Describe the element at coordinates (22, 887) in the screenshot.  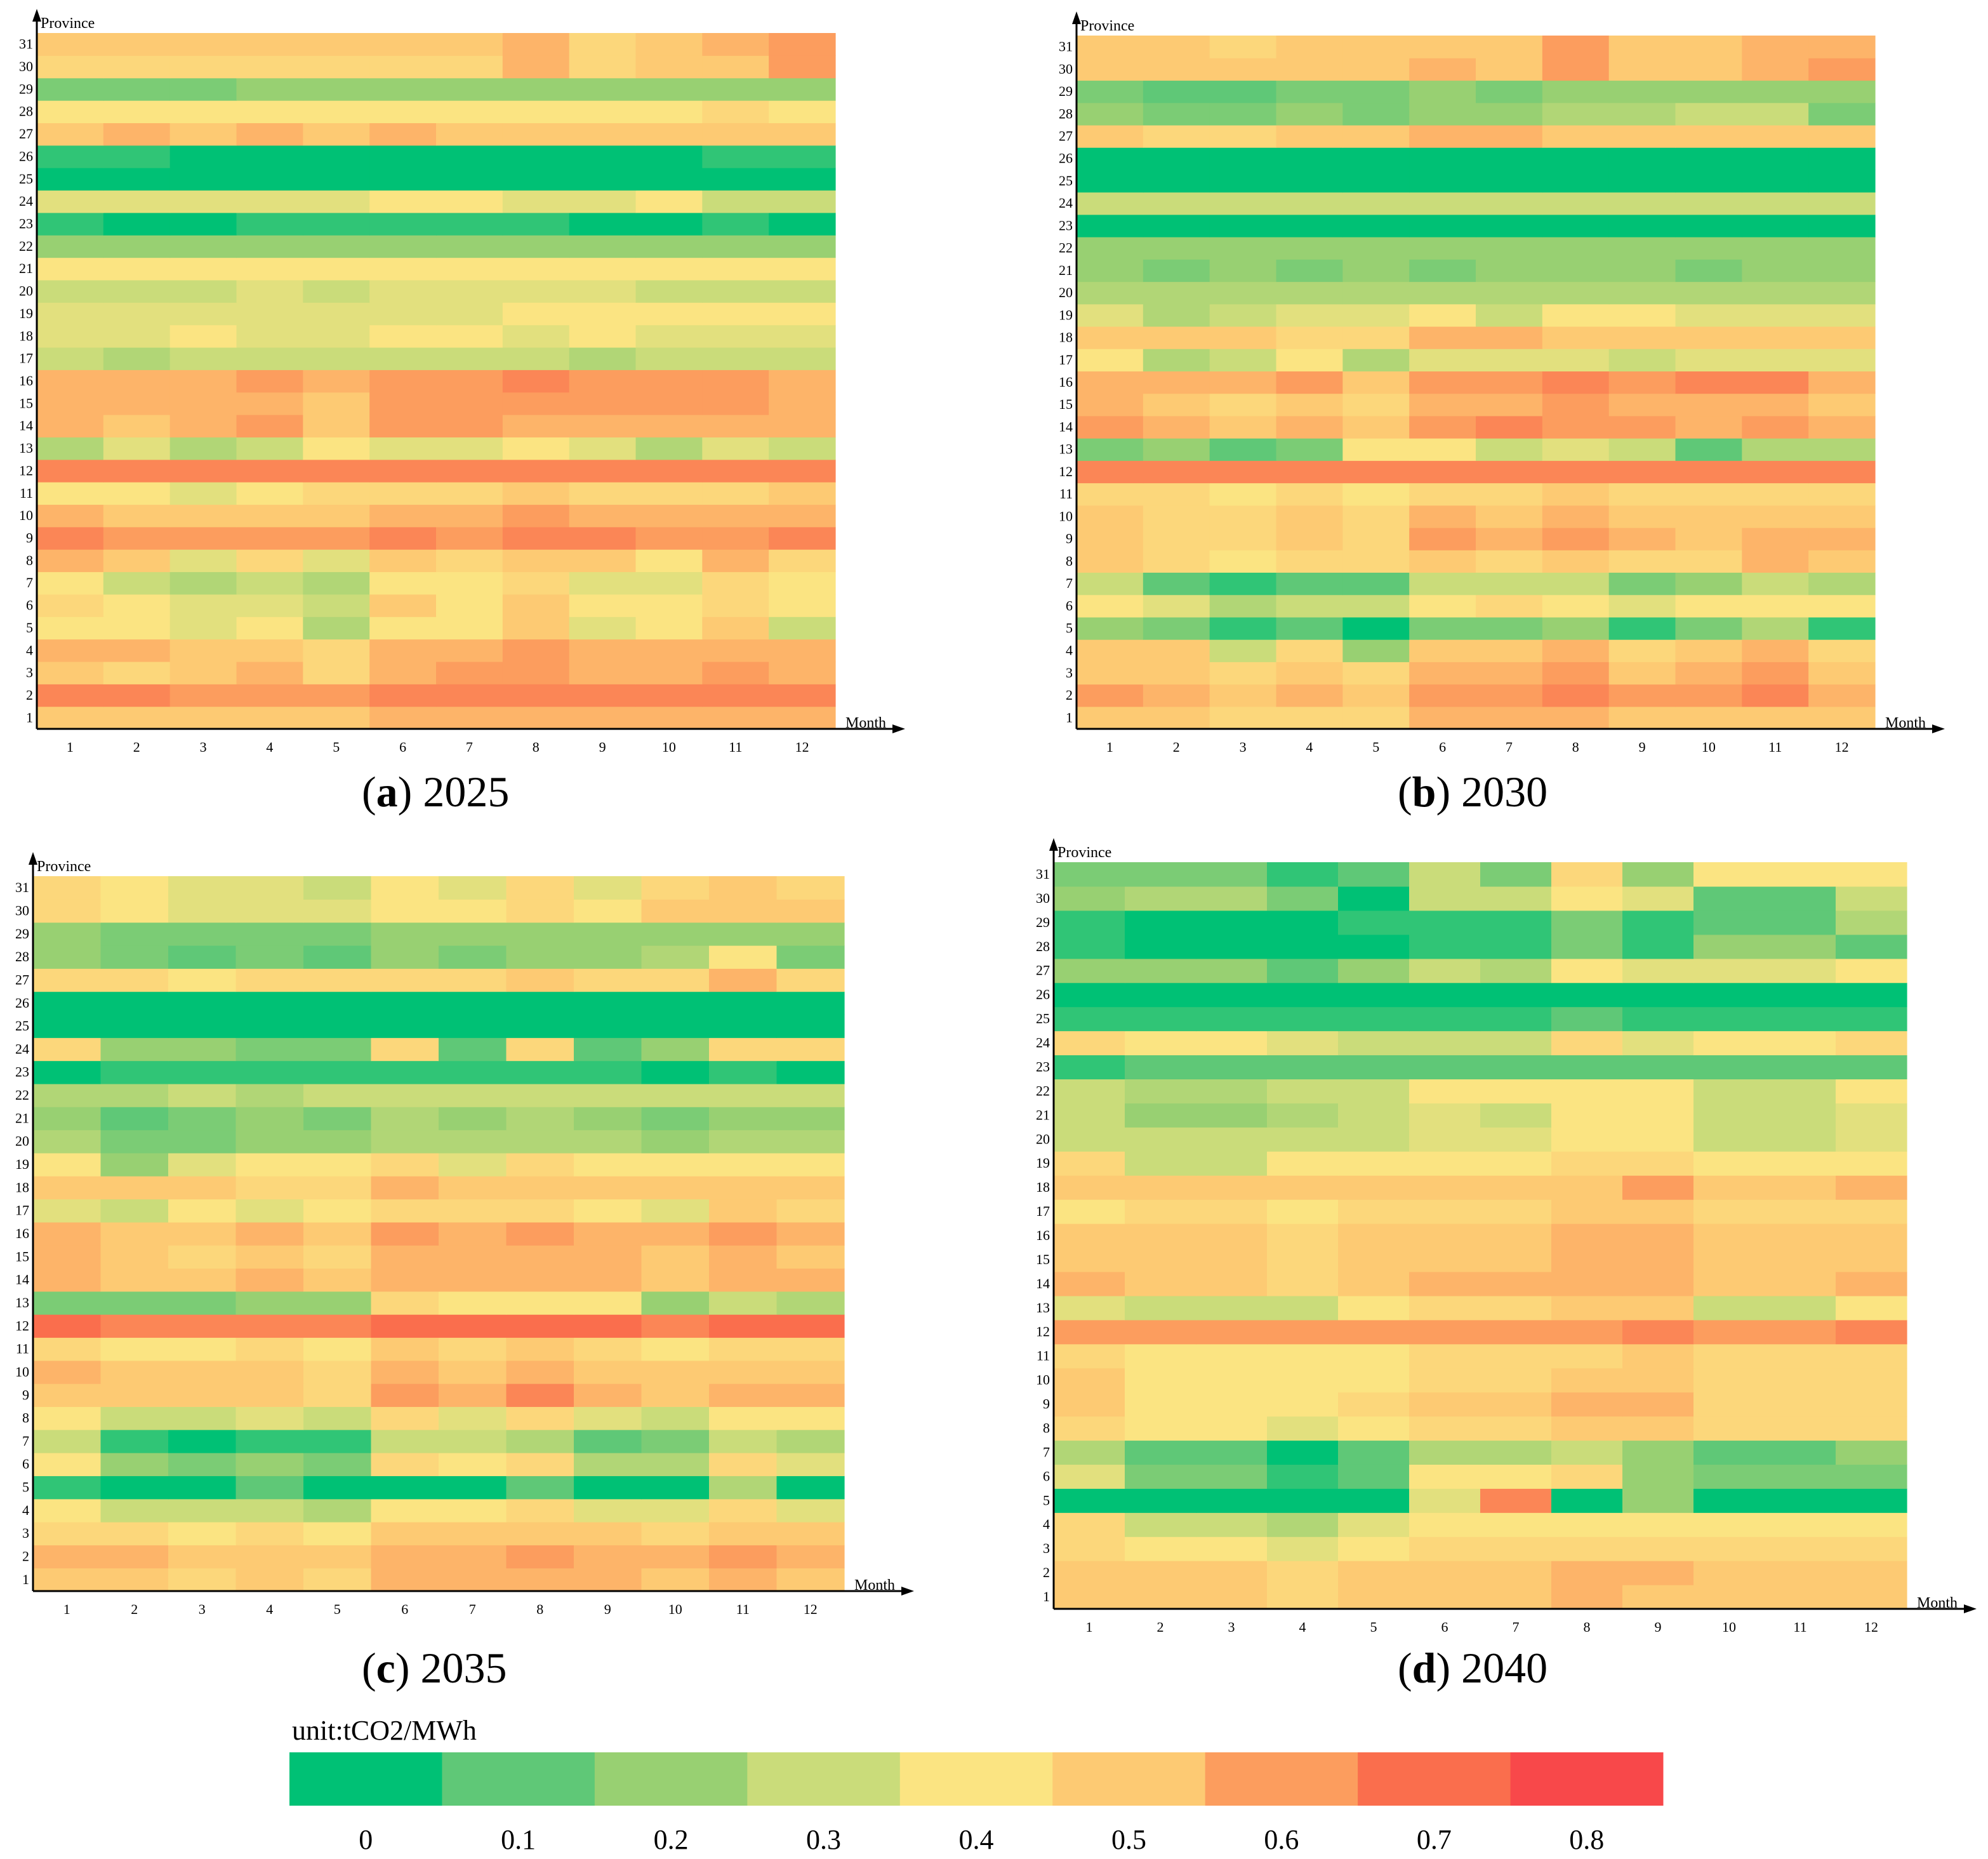
I see `y-tick-label: 31` at that location.